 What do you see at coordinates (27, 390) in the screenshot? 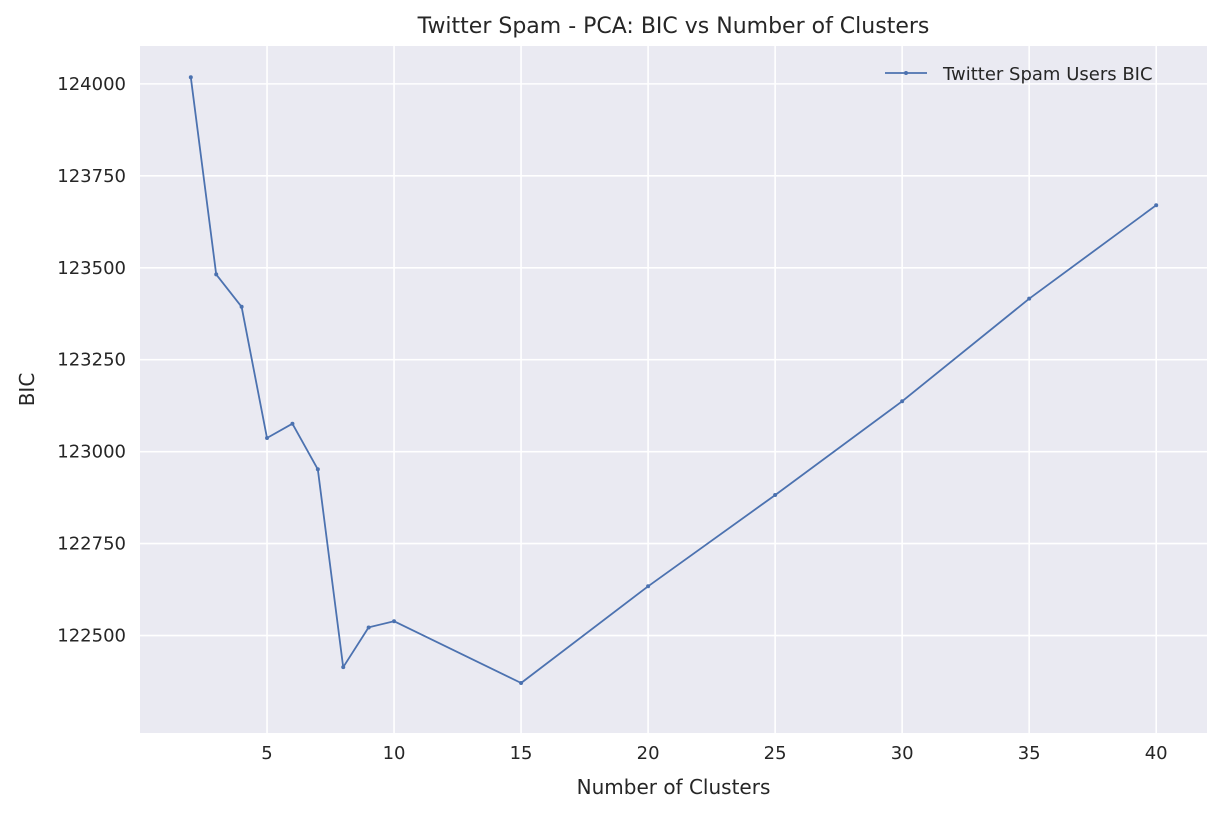
I see `y-axis-label: BIC` at bounding box center [27, 390].